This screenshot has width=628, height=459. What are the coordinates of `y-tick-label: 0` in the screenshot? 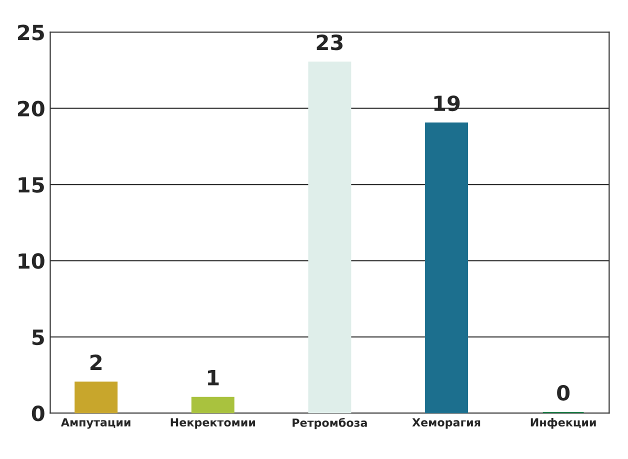 It's located at (38, 414).